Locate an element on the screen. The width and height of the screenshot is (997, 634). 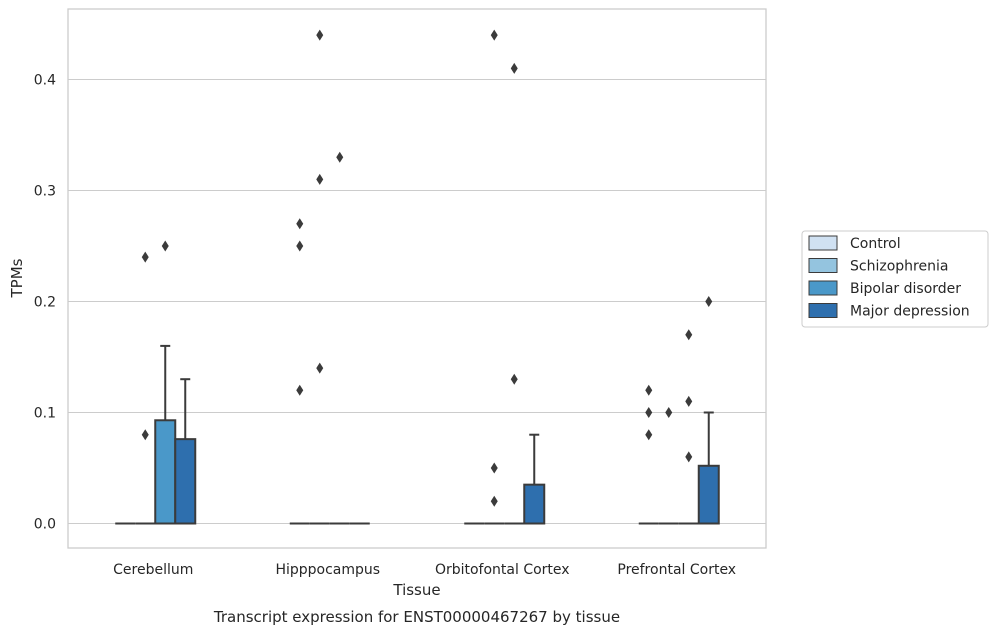
y-axis-label: TPMs is located at coordinates (17, 278).